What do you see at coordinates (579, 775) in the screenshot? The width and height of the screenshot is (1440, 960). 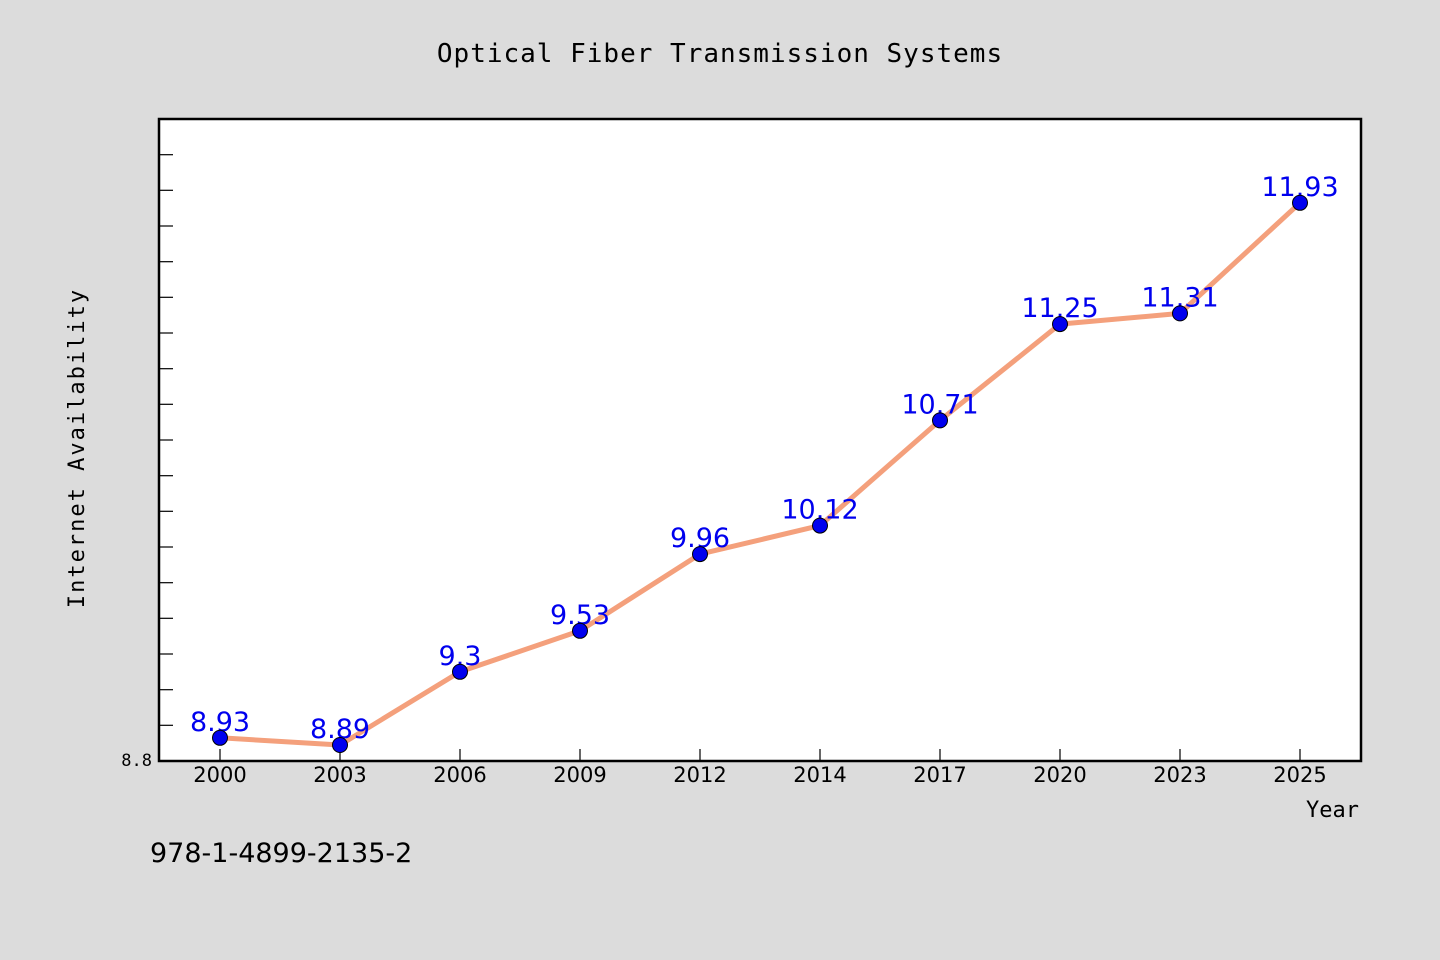 I see `x-tick-label: 2009` at bounding box center [579, 775].